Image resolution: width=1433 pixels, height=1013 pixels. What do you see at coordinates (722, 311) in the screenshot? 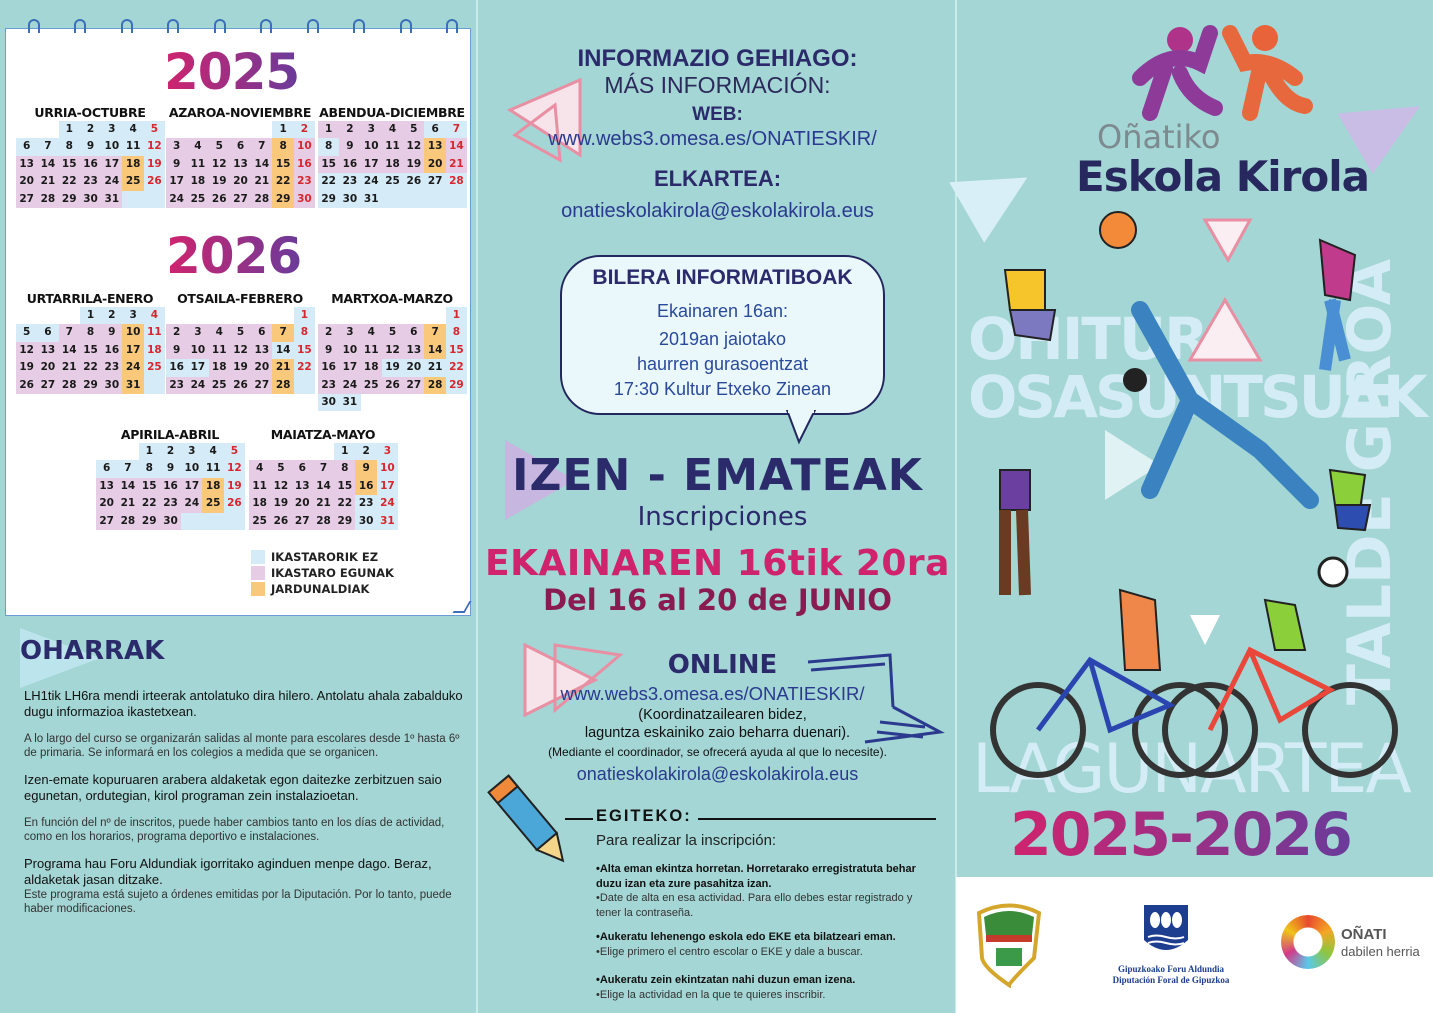
I see `meeting-date: Ekainaren 16an:` at bounding box center [722, 311].